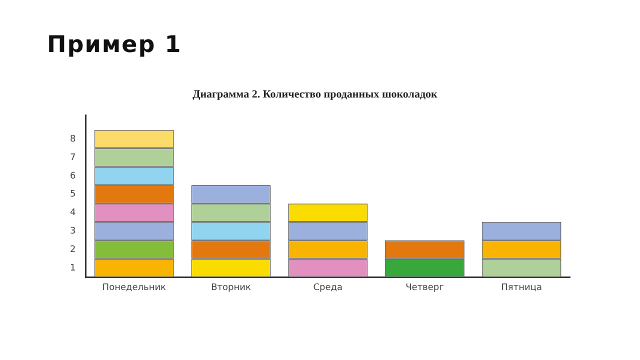  What do you see at coordinates (114, 45) in the screenshot?
I see `chart-title: Пример 1` at bounding box center [114, 45].